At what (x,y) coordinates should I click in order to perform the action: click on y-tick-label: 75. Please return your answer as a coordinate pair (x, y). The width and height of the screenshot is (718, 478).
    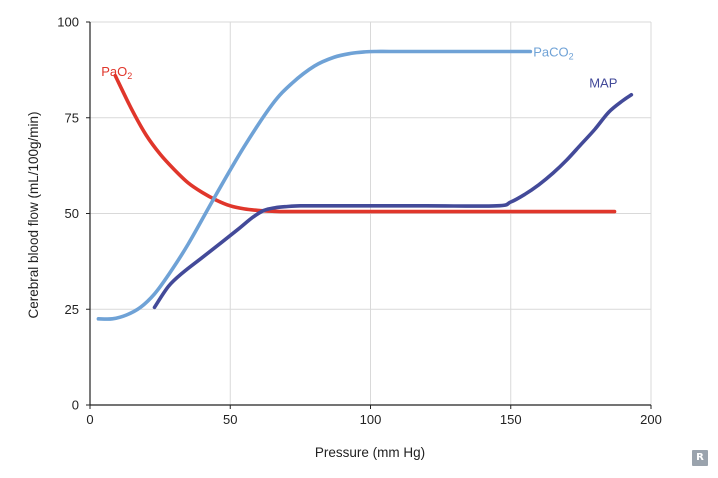
    Looking at the image, I should click on (72, 117).